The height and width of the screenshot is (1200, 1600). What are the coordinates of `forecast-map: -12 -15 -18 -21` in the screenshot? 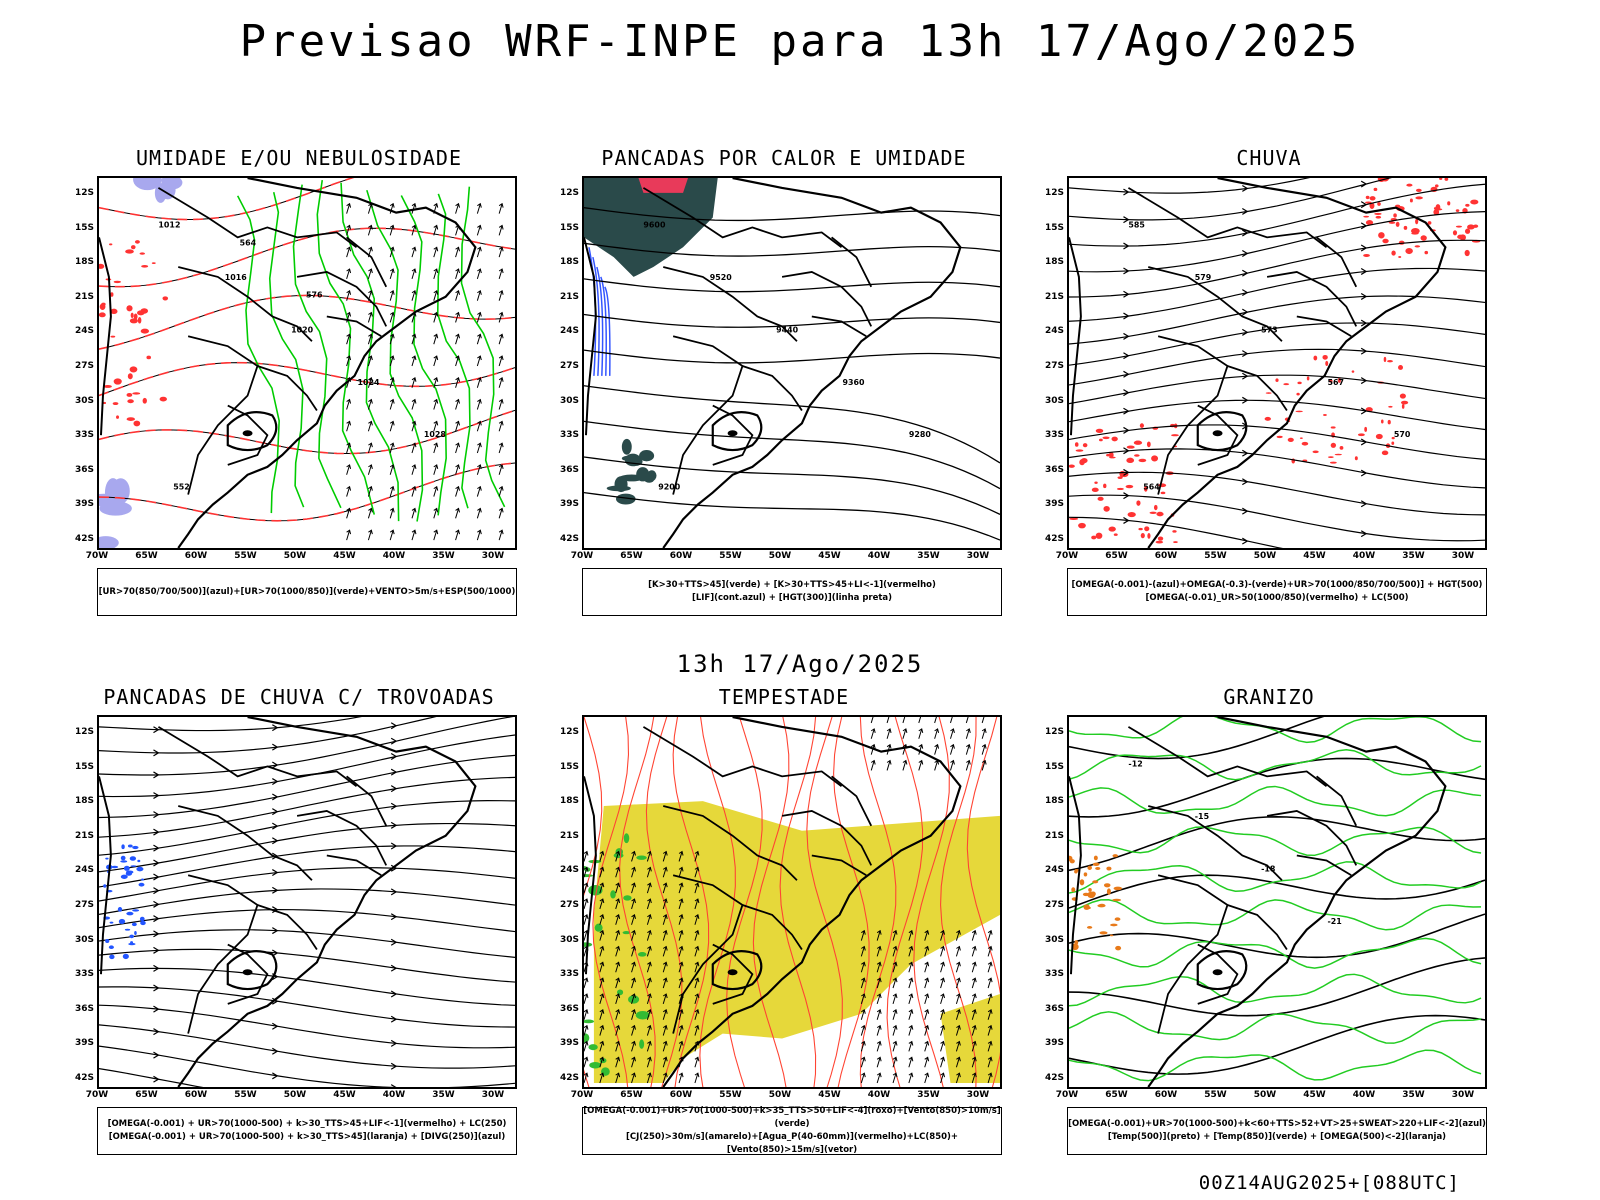 It's located at (1277, 902).